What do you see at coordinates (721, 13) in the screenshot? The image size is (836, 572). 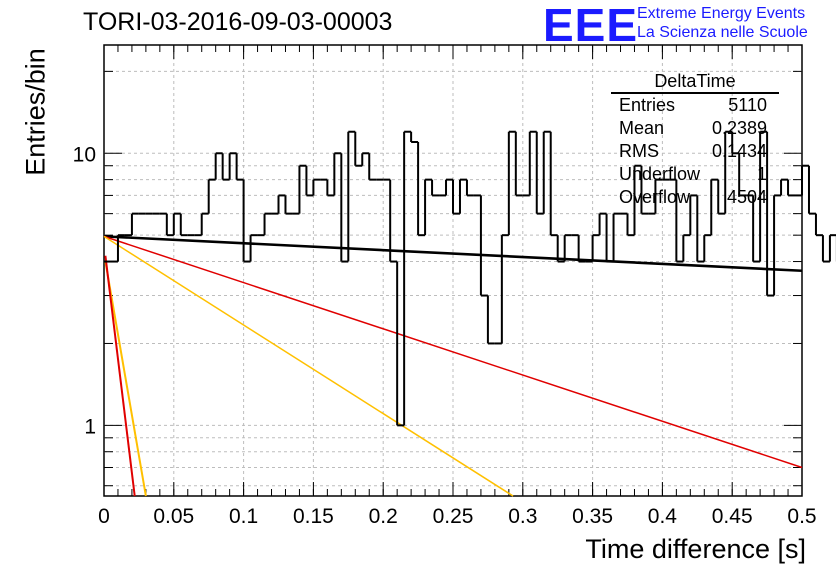 I see `logo-line-1: Extreme Energy Events` at bounding box center [721, 13].